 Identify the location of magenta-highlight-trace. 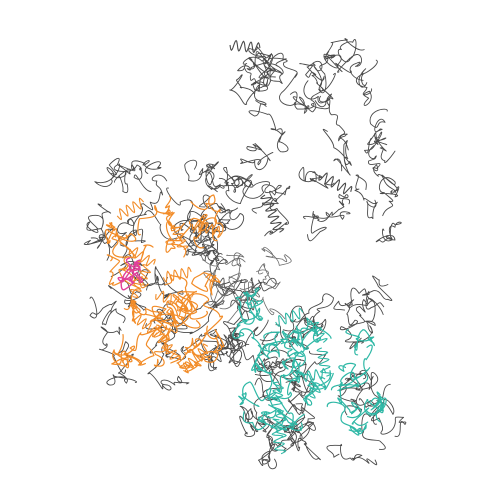
(130, 274).